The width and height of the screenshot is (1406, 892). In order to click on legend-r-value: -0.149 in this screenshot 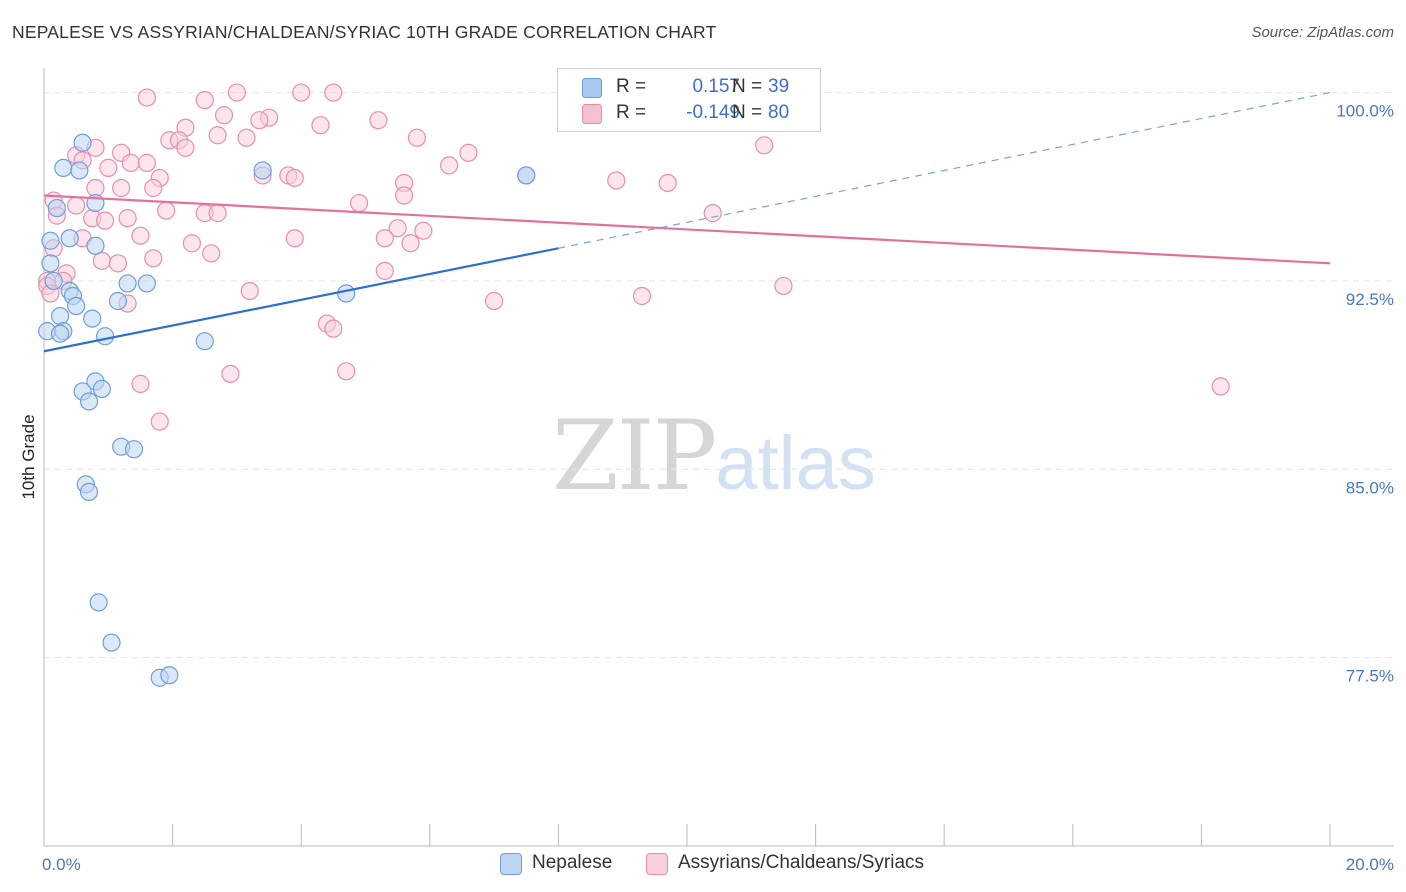, I will do `click(713, 112)`.